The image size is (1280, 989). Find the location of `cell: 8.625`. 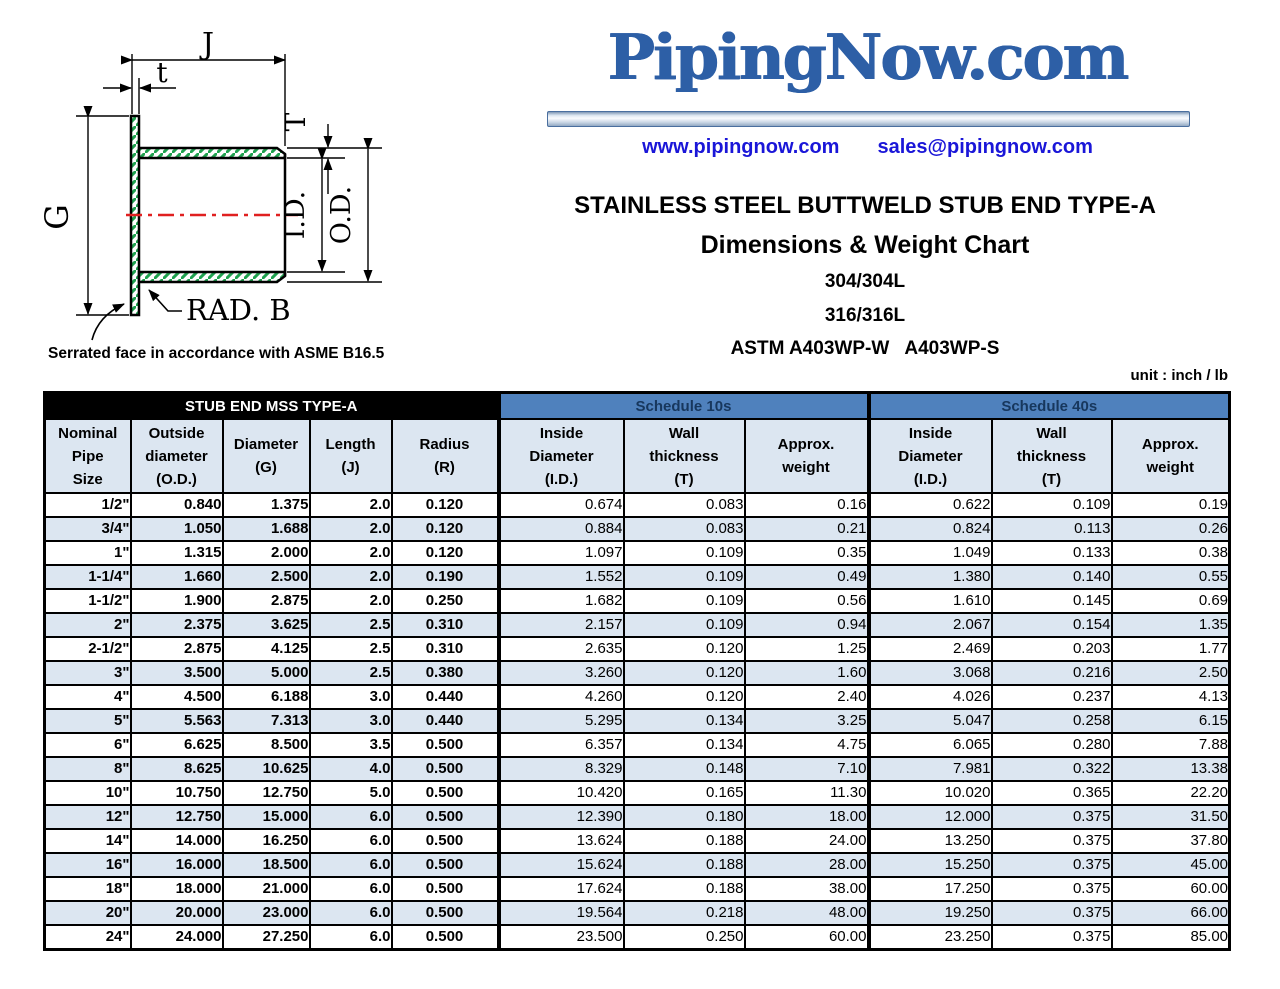

cell: 8.625 is located at coordinates (176, 769).